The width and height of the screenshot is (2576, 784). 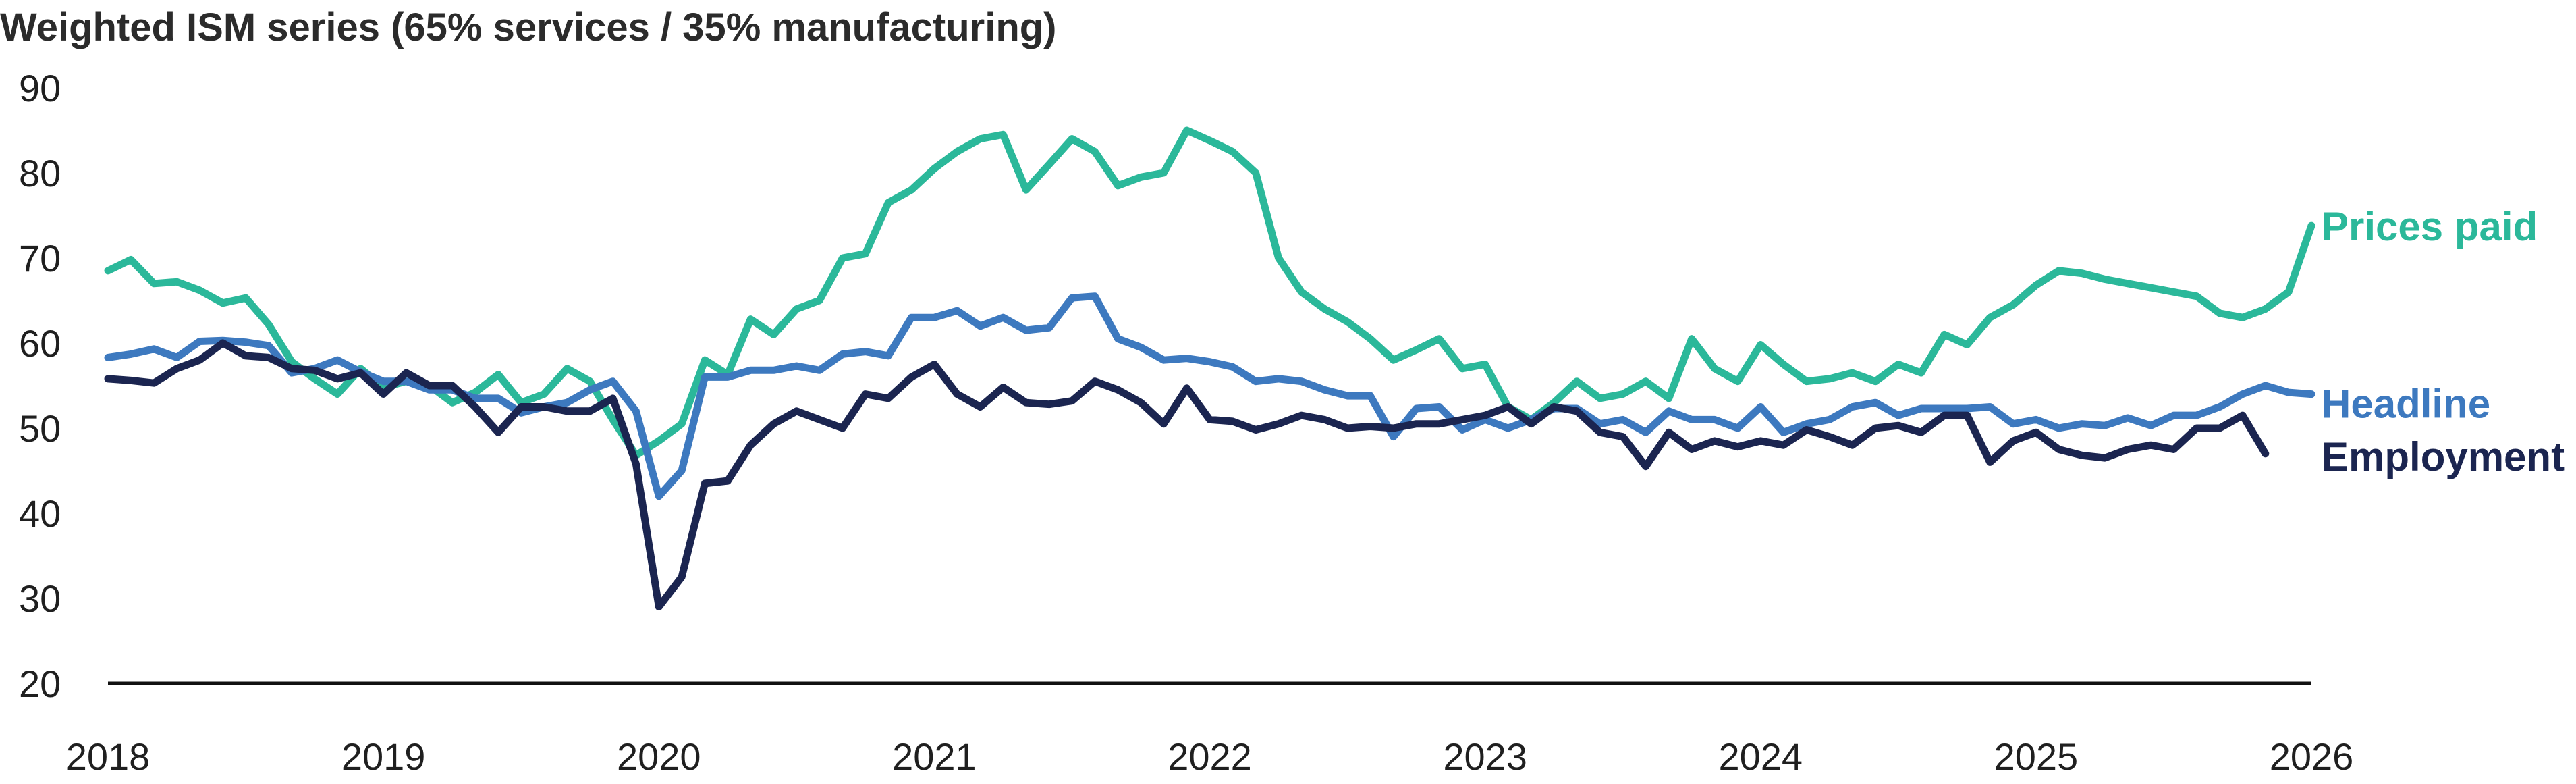 What do you see at coordinates (1760, 756) in the screenshot?
I see `x-tick-label: 2024` at bounding box center [1760, 756].